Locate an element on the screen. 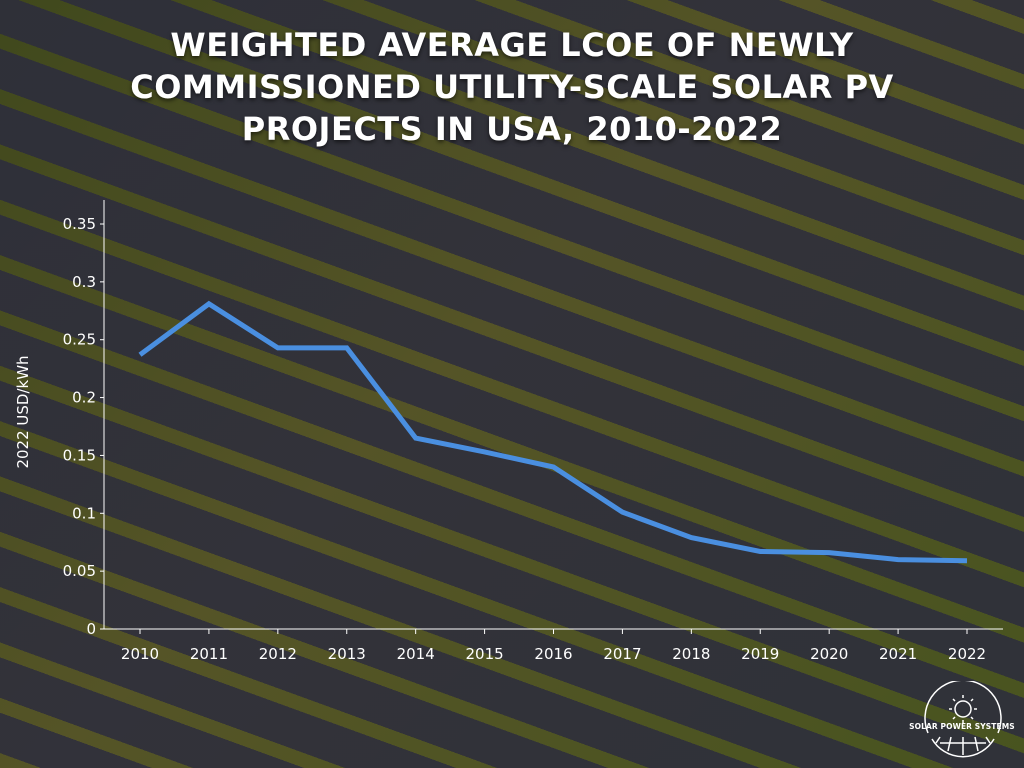  y-tick-label: 0 is located at coordinates (91, 629).